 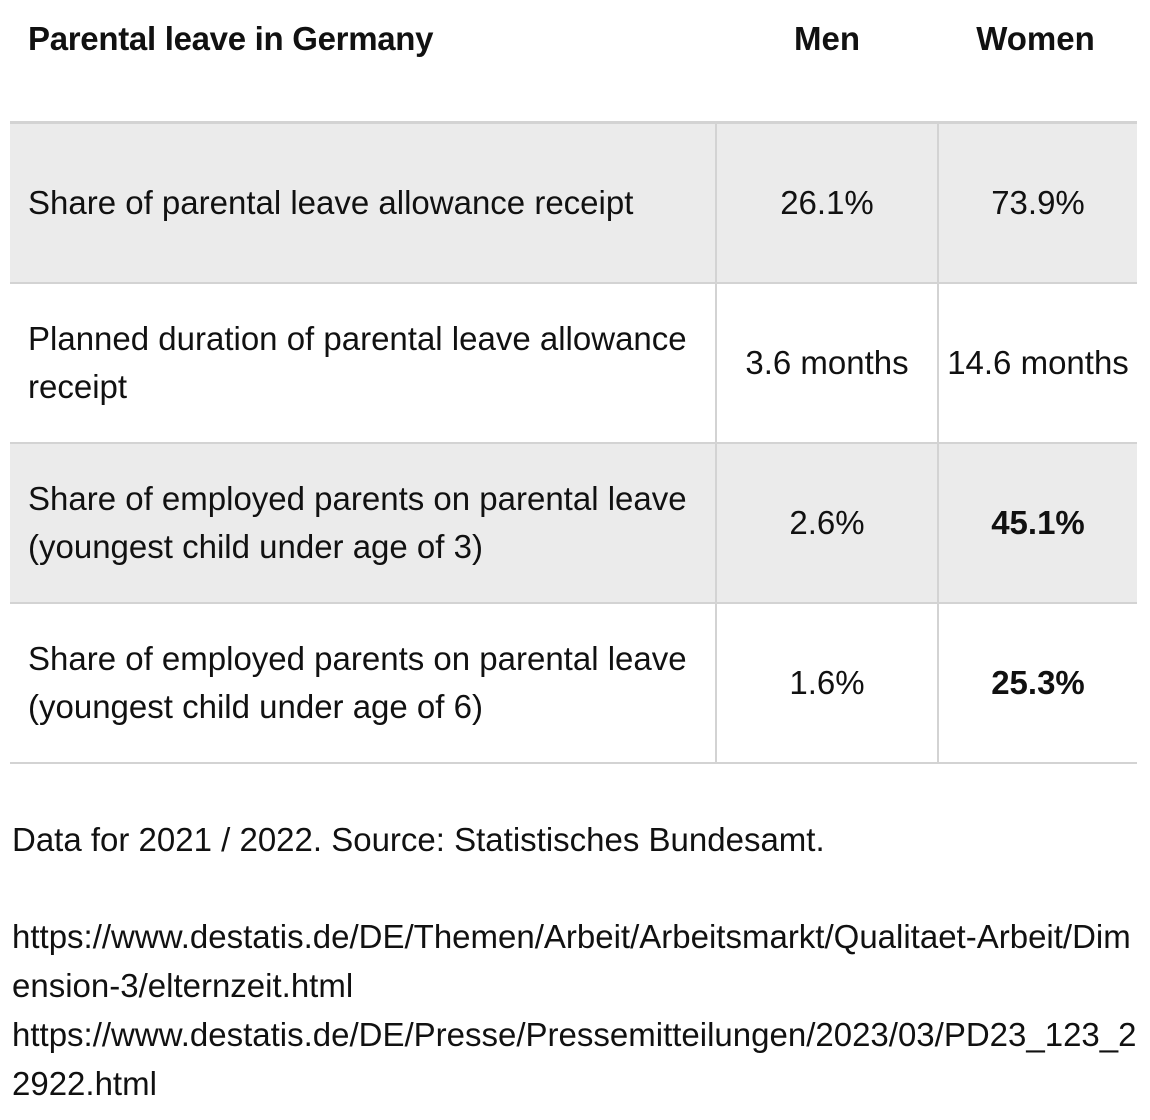 What do you see at coordinates (1037, 363) in the screenshot?
I see `women-value: 14.6 months` at bounding box center [1037, 363].